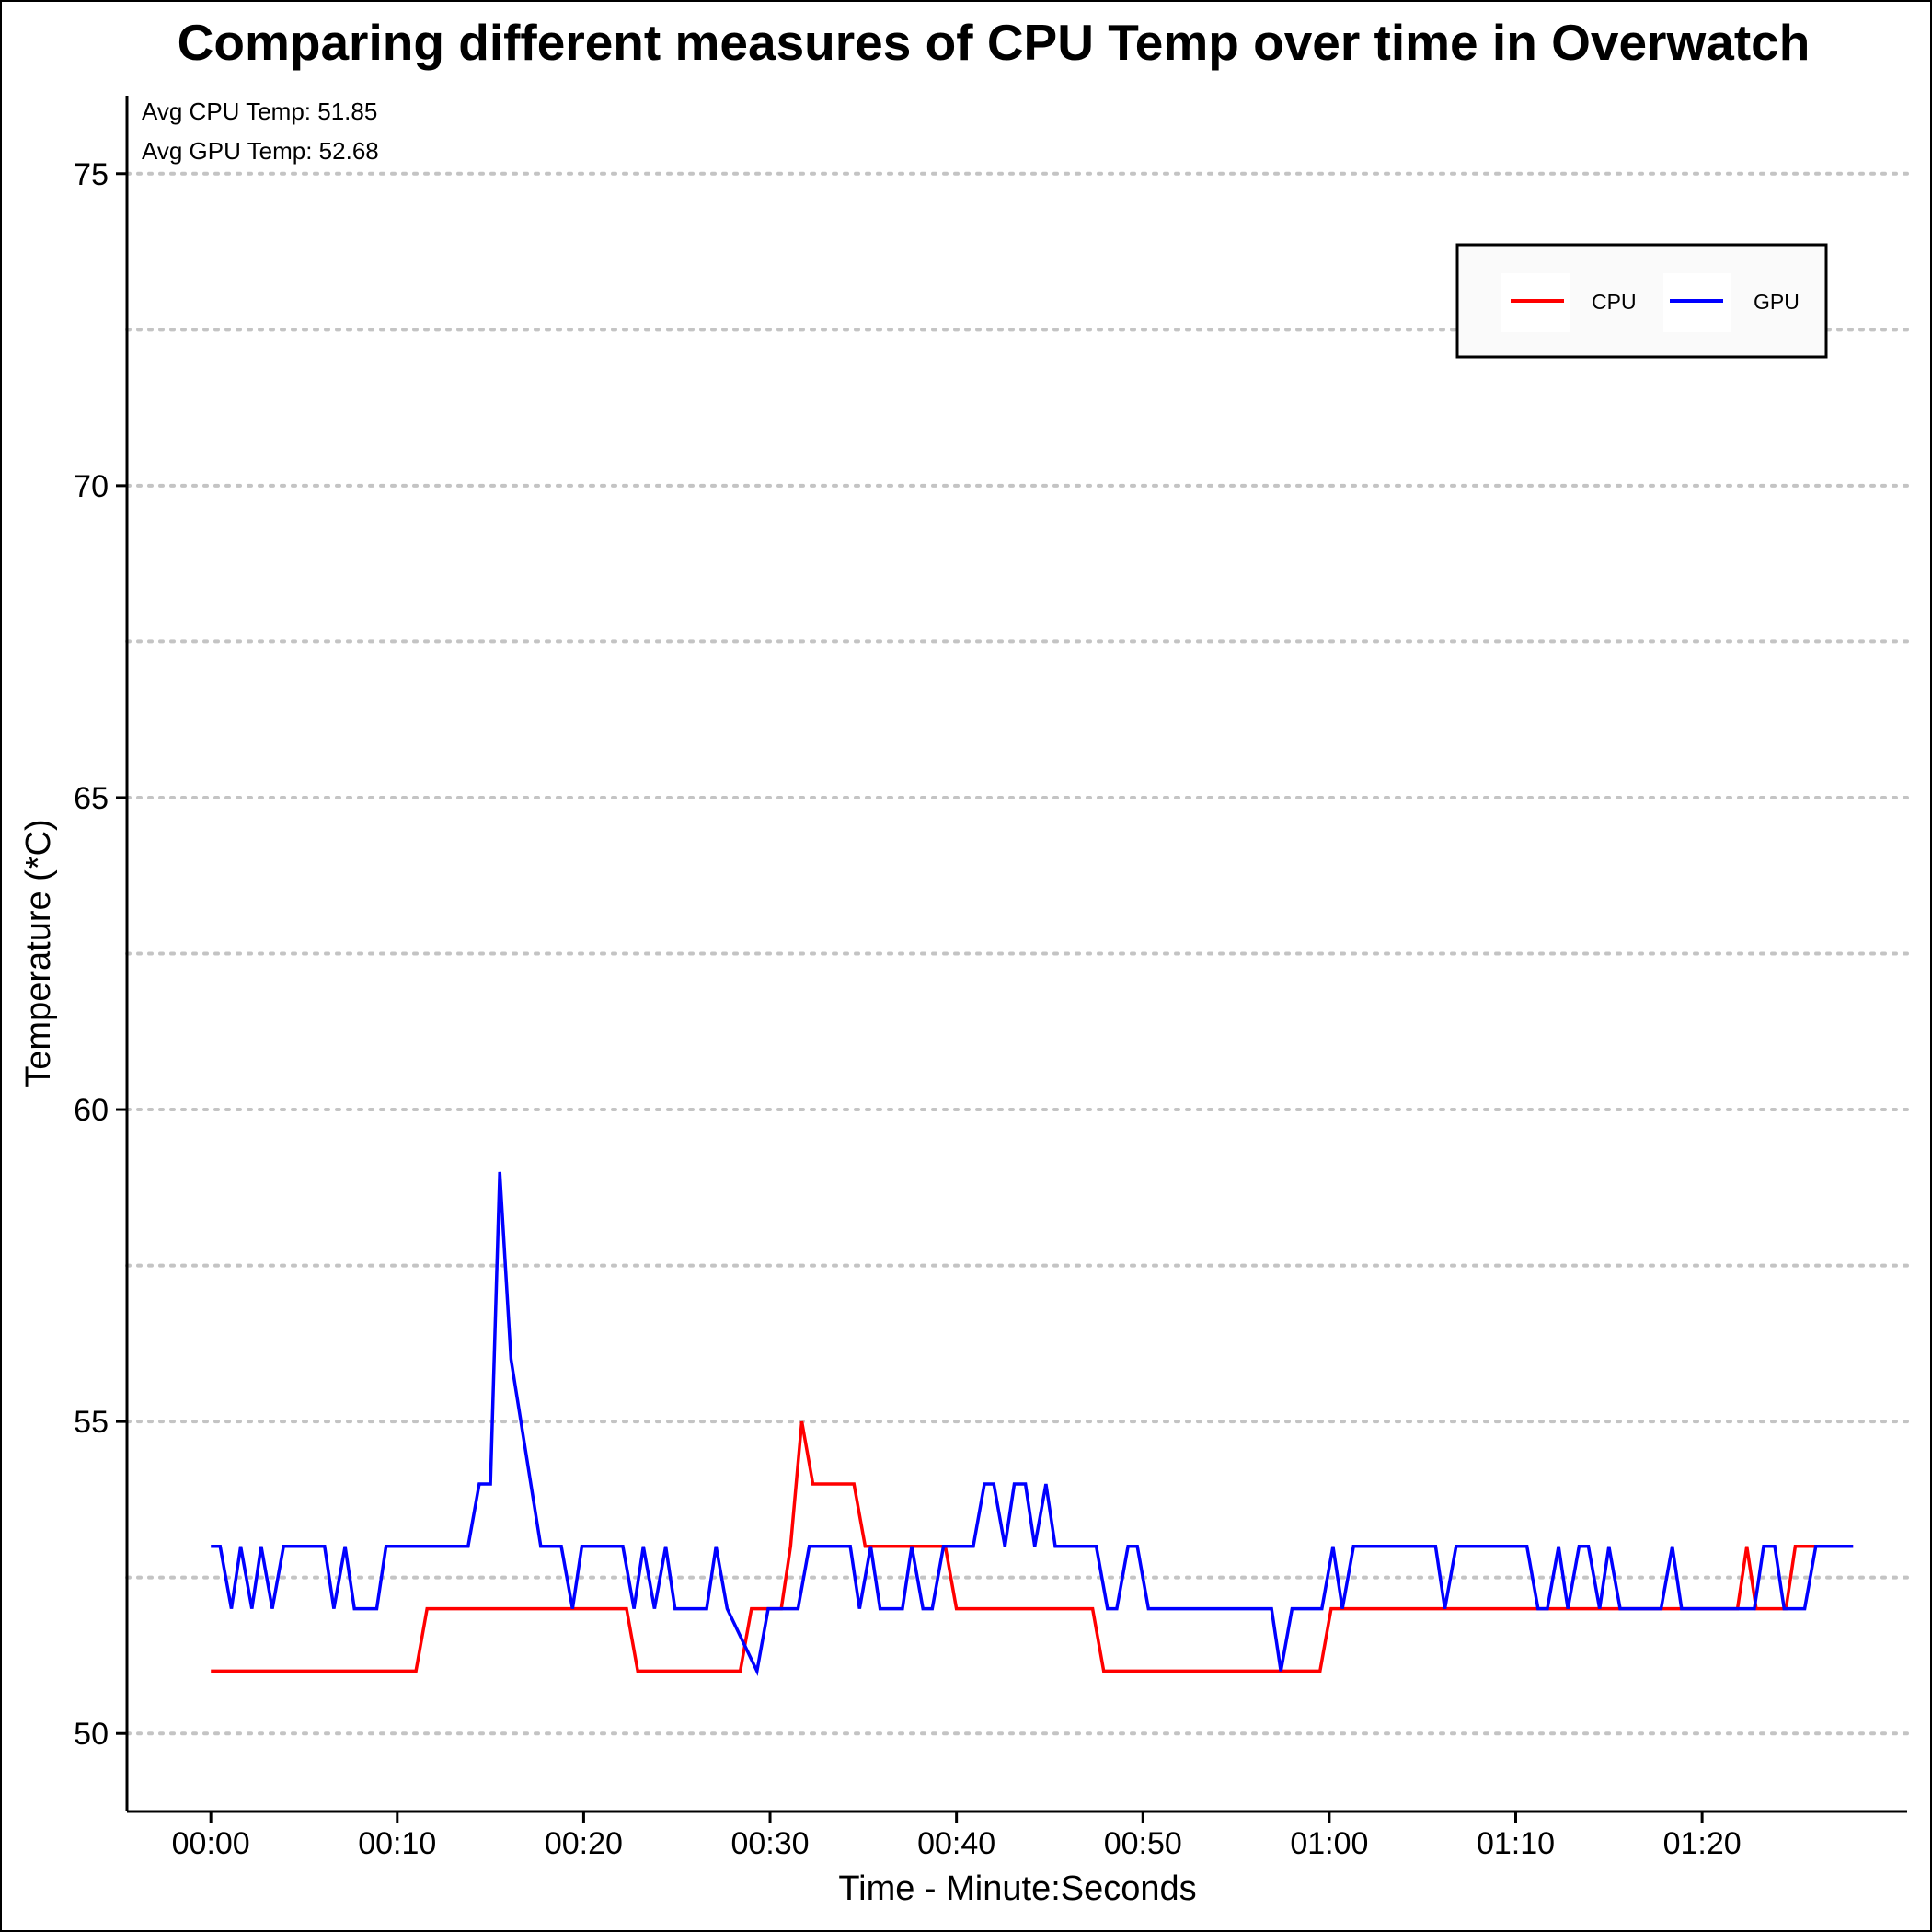 Image resolution: width=1932 pixels, height=1932 pixels. Describe the element at coordinates (211, 1843) in the screenshot. I see `x-tick-label: 00:00` at that location.